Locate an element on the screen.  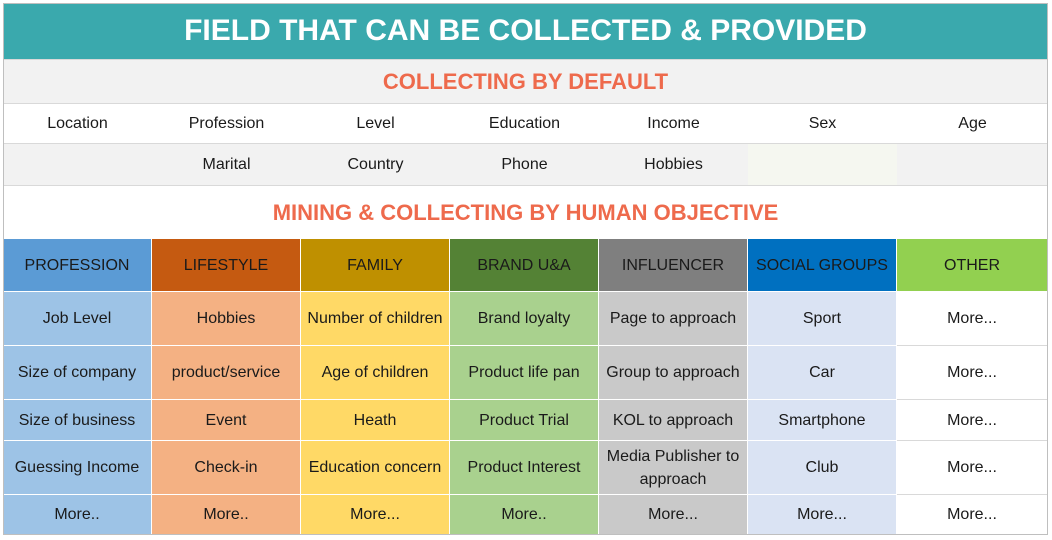
default-field: Level is located at coordinates (375, 123).